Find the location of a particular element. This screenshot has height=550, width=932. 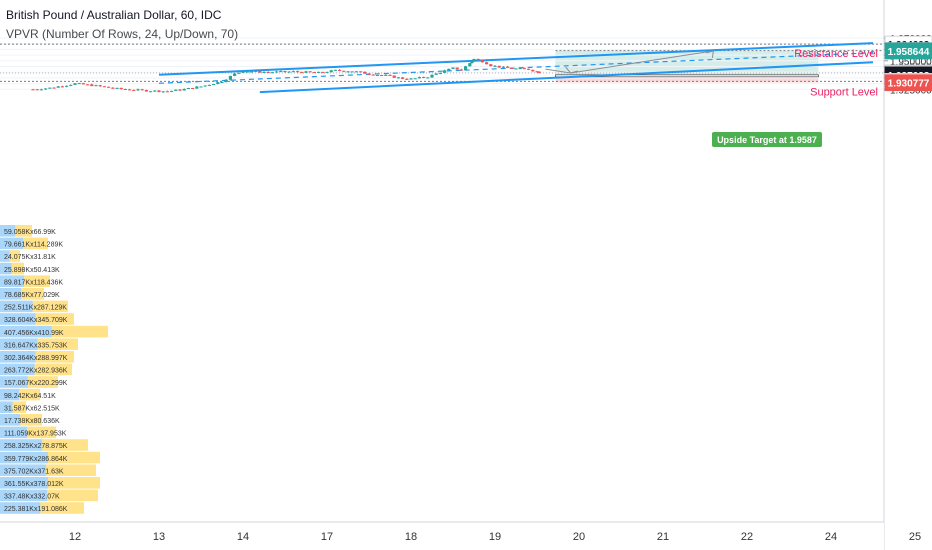

volume-label-8: 407.456Kx410.99K is located at coordinates (34, 333).